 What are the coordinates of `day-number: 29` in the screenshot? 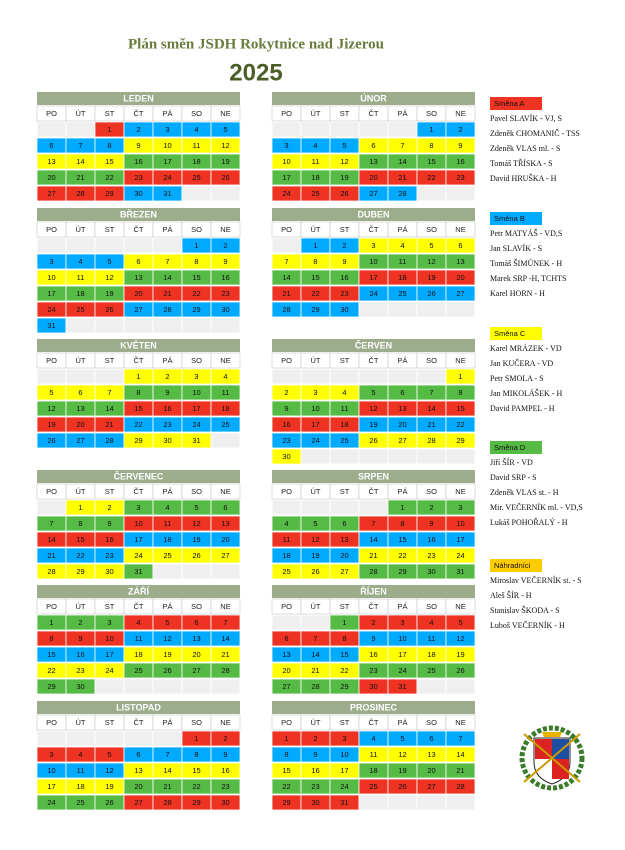 It's located at (402, 571).